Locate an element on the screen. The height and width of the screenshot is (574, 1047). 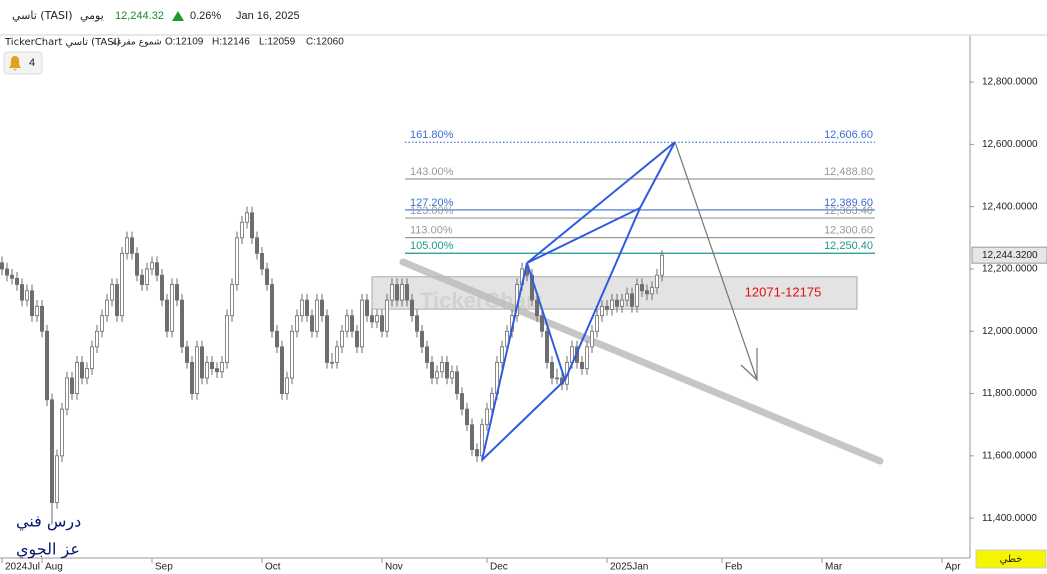
symbol: تاسي (TASI) is located at coordinates (42, 15).